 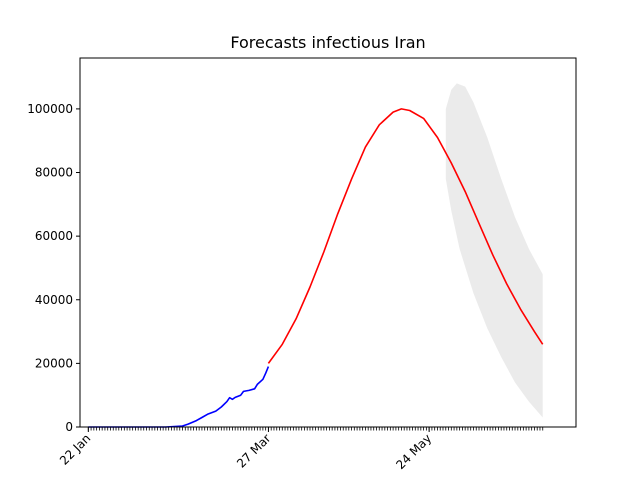 What do you see at coordinates (50, 109) in the screenshot?
I see `y-tick-label: 100000` at bounding box center [50, 109].